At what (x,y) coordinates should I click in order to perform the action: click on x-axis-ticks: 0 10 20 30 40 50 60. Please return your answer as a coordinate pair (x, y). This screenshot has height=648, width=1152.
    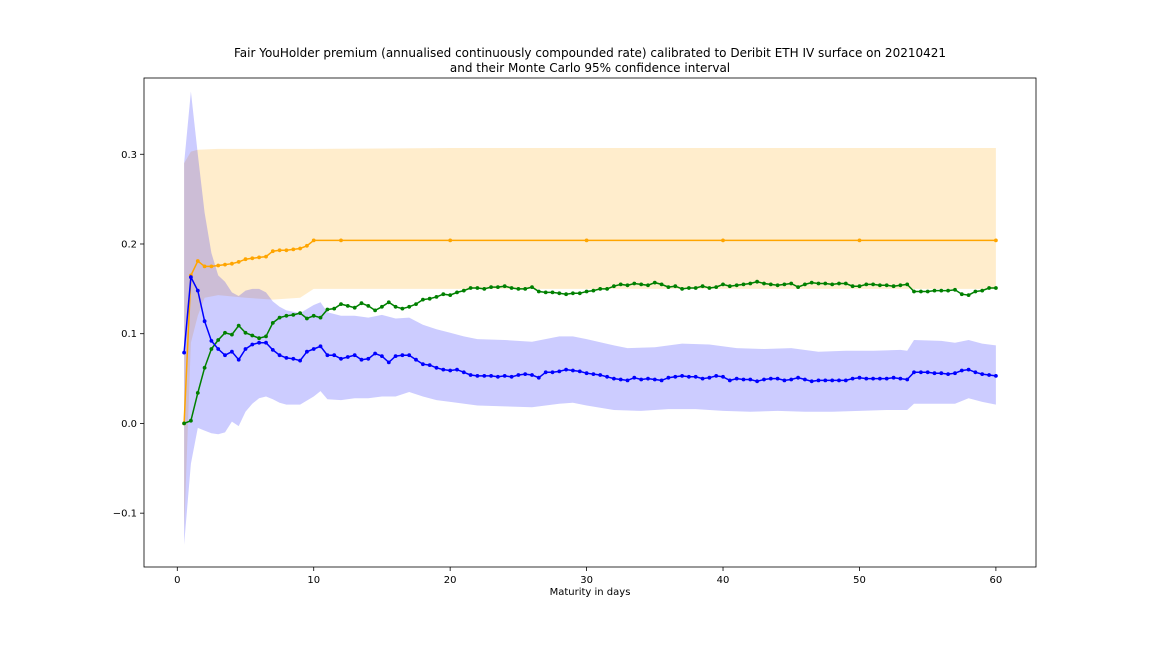
    Looking at the image, I should click on (588, 576).